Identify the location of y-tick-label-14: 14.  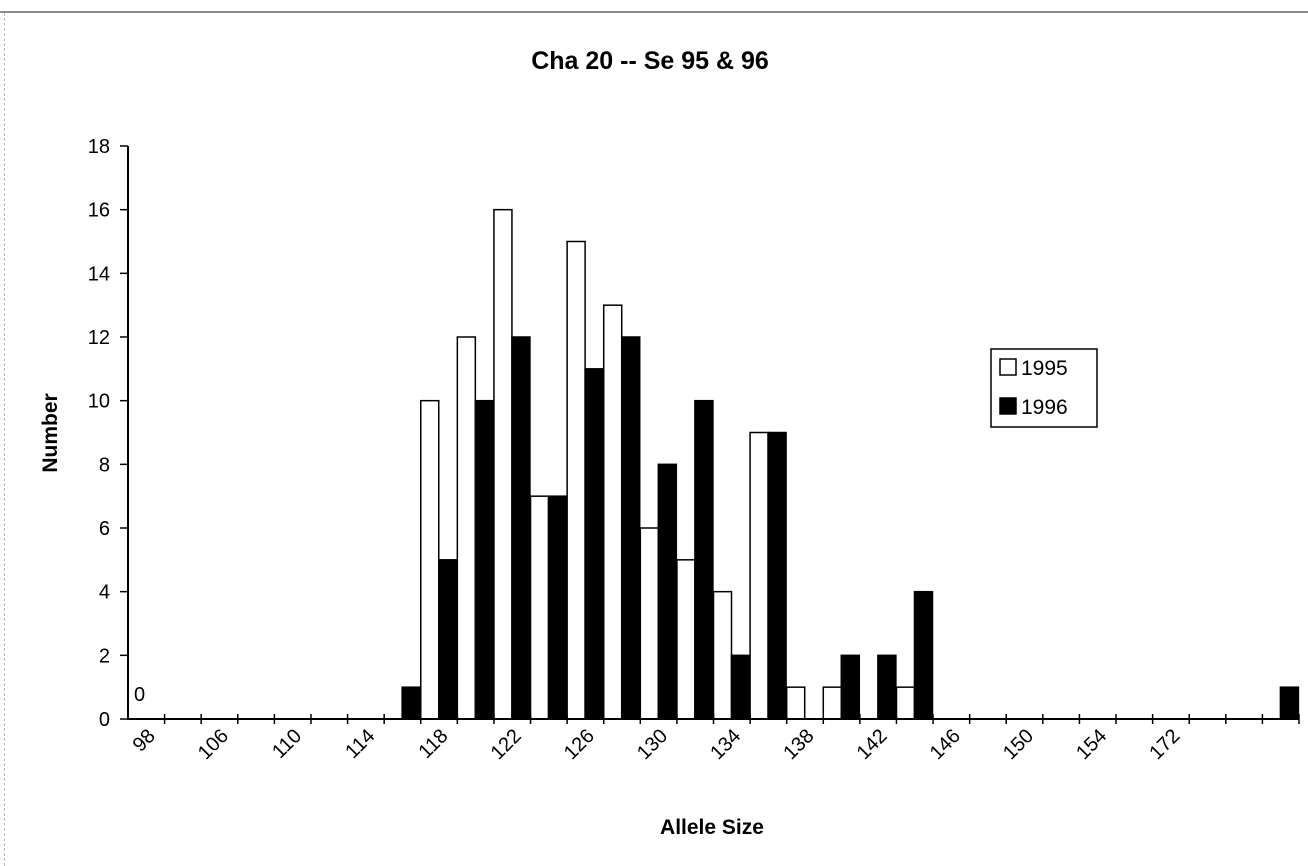
(99, 274).